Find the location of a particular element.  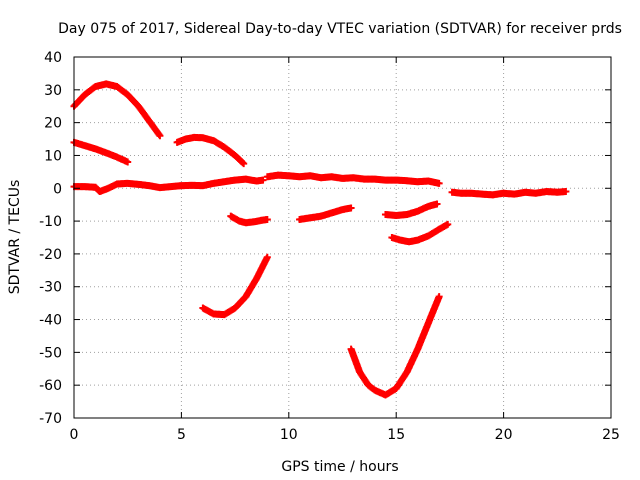

y-tick-label: -30 is located at coordinates (50, 288).